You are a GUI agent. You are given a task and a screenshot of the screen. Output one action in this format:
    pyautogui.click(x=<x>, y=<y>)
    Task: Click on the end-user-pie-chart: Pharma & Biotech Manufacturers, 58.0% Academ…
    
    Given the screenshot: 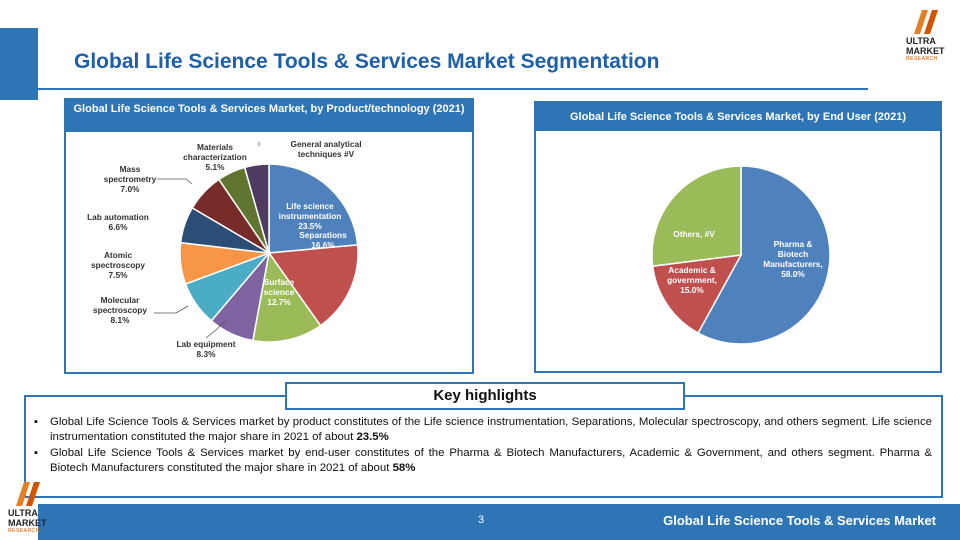 What is the action you would take?
    pyautogui.click(x=741, y=255)
    